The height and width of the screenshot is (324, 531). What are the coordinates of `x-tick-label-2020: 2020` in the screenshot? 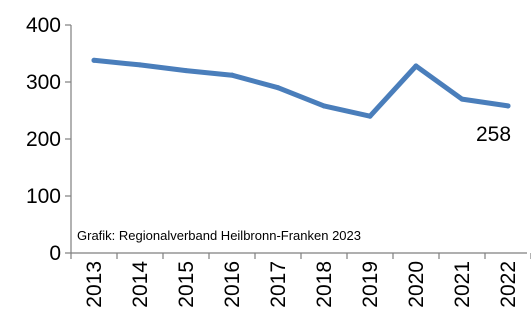 It's located at (416, 284).